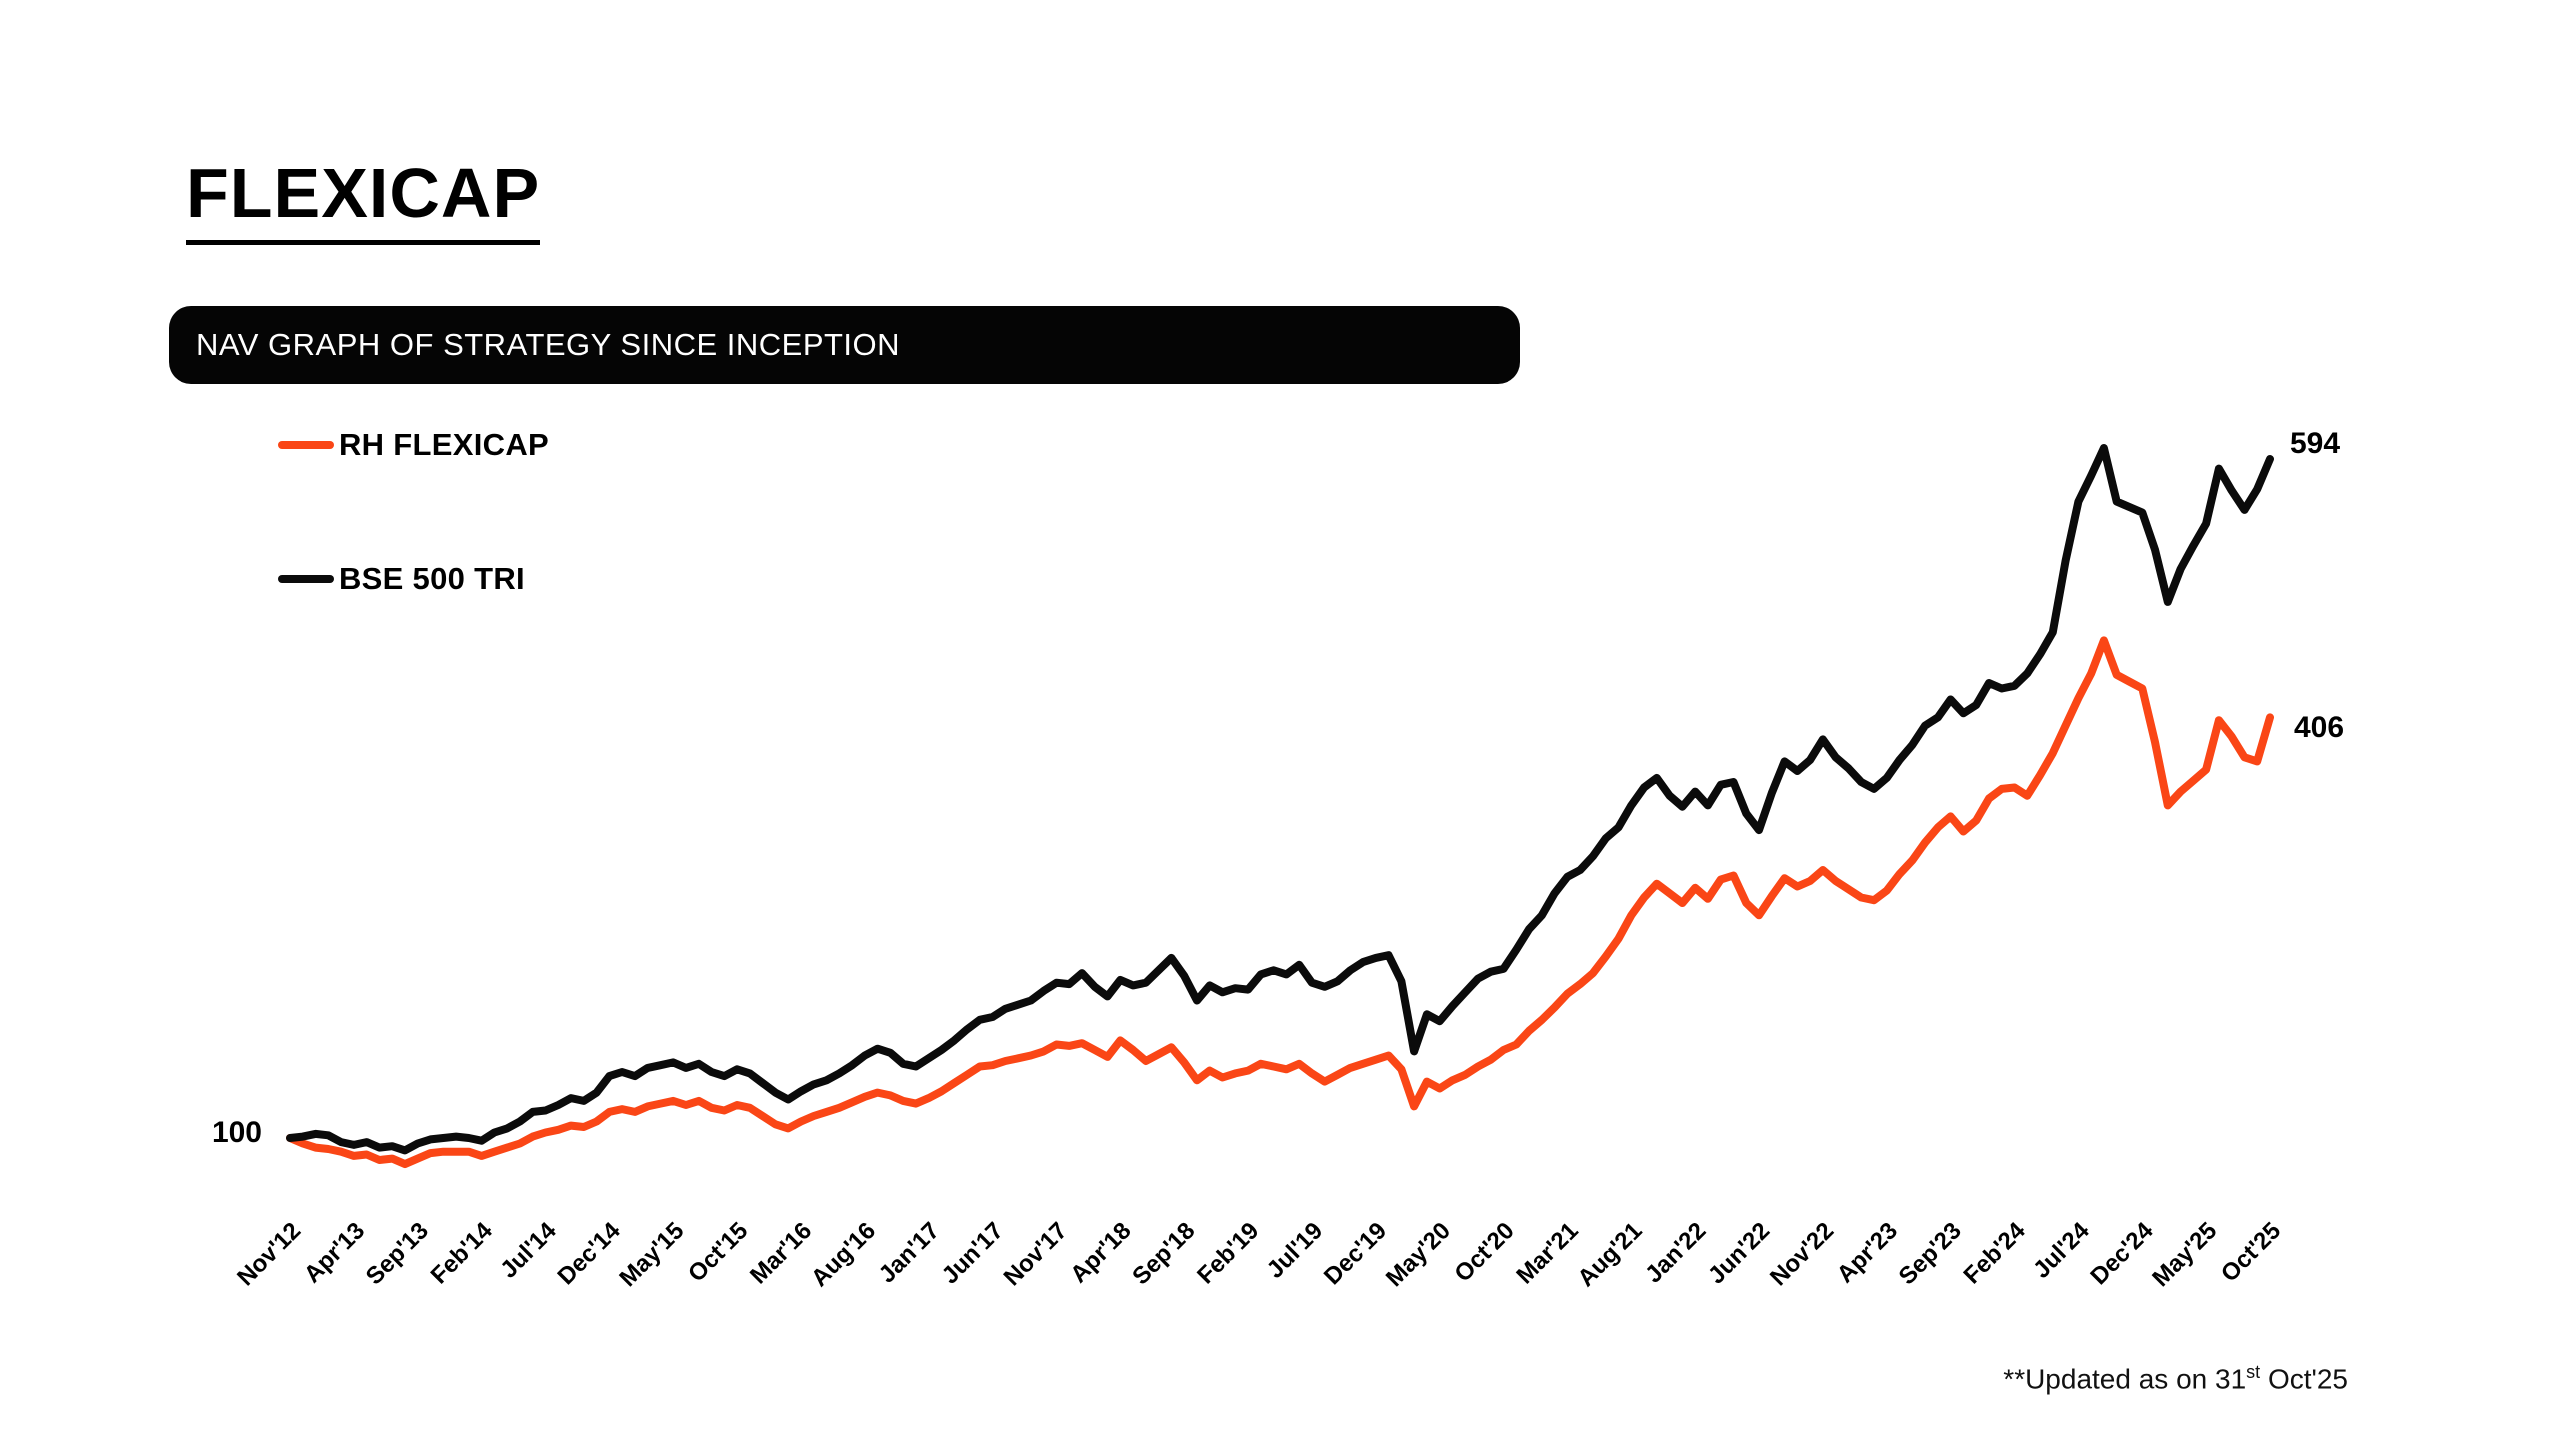 The image size is (2560, 1440). What do you see at coordinates (306, 579) in the screenshot?
I see `bse-500-tri-line-swatch` at bounding box center [306, 579].